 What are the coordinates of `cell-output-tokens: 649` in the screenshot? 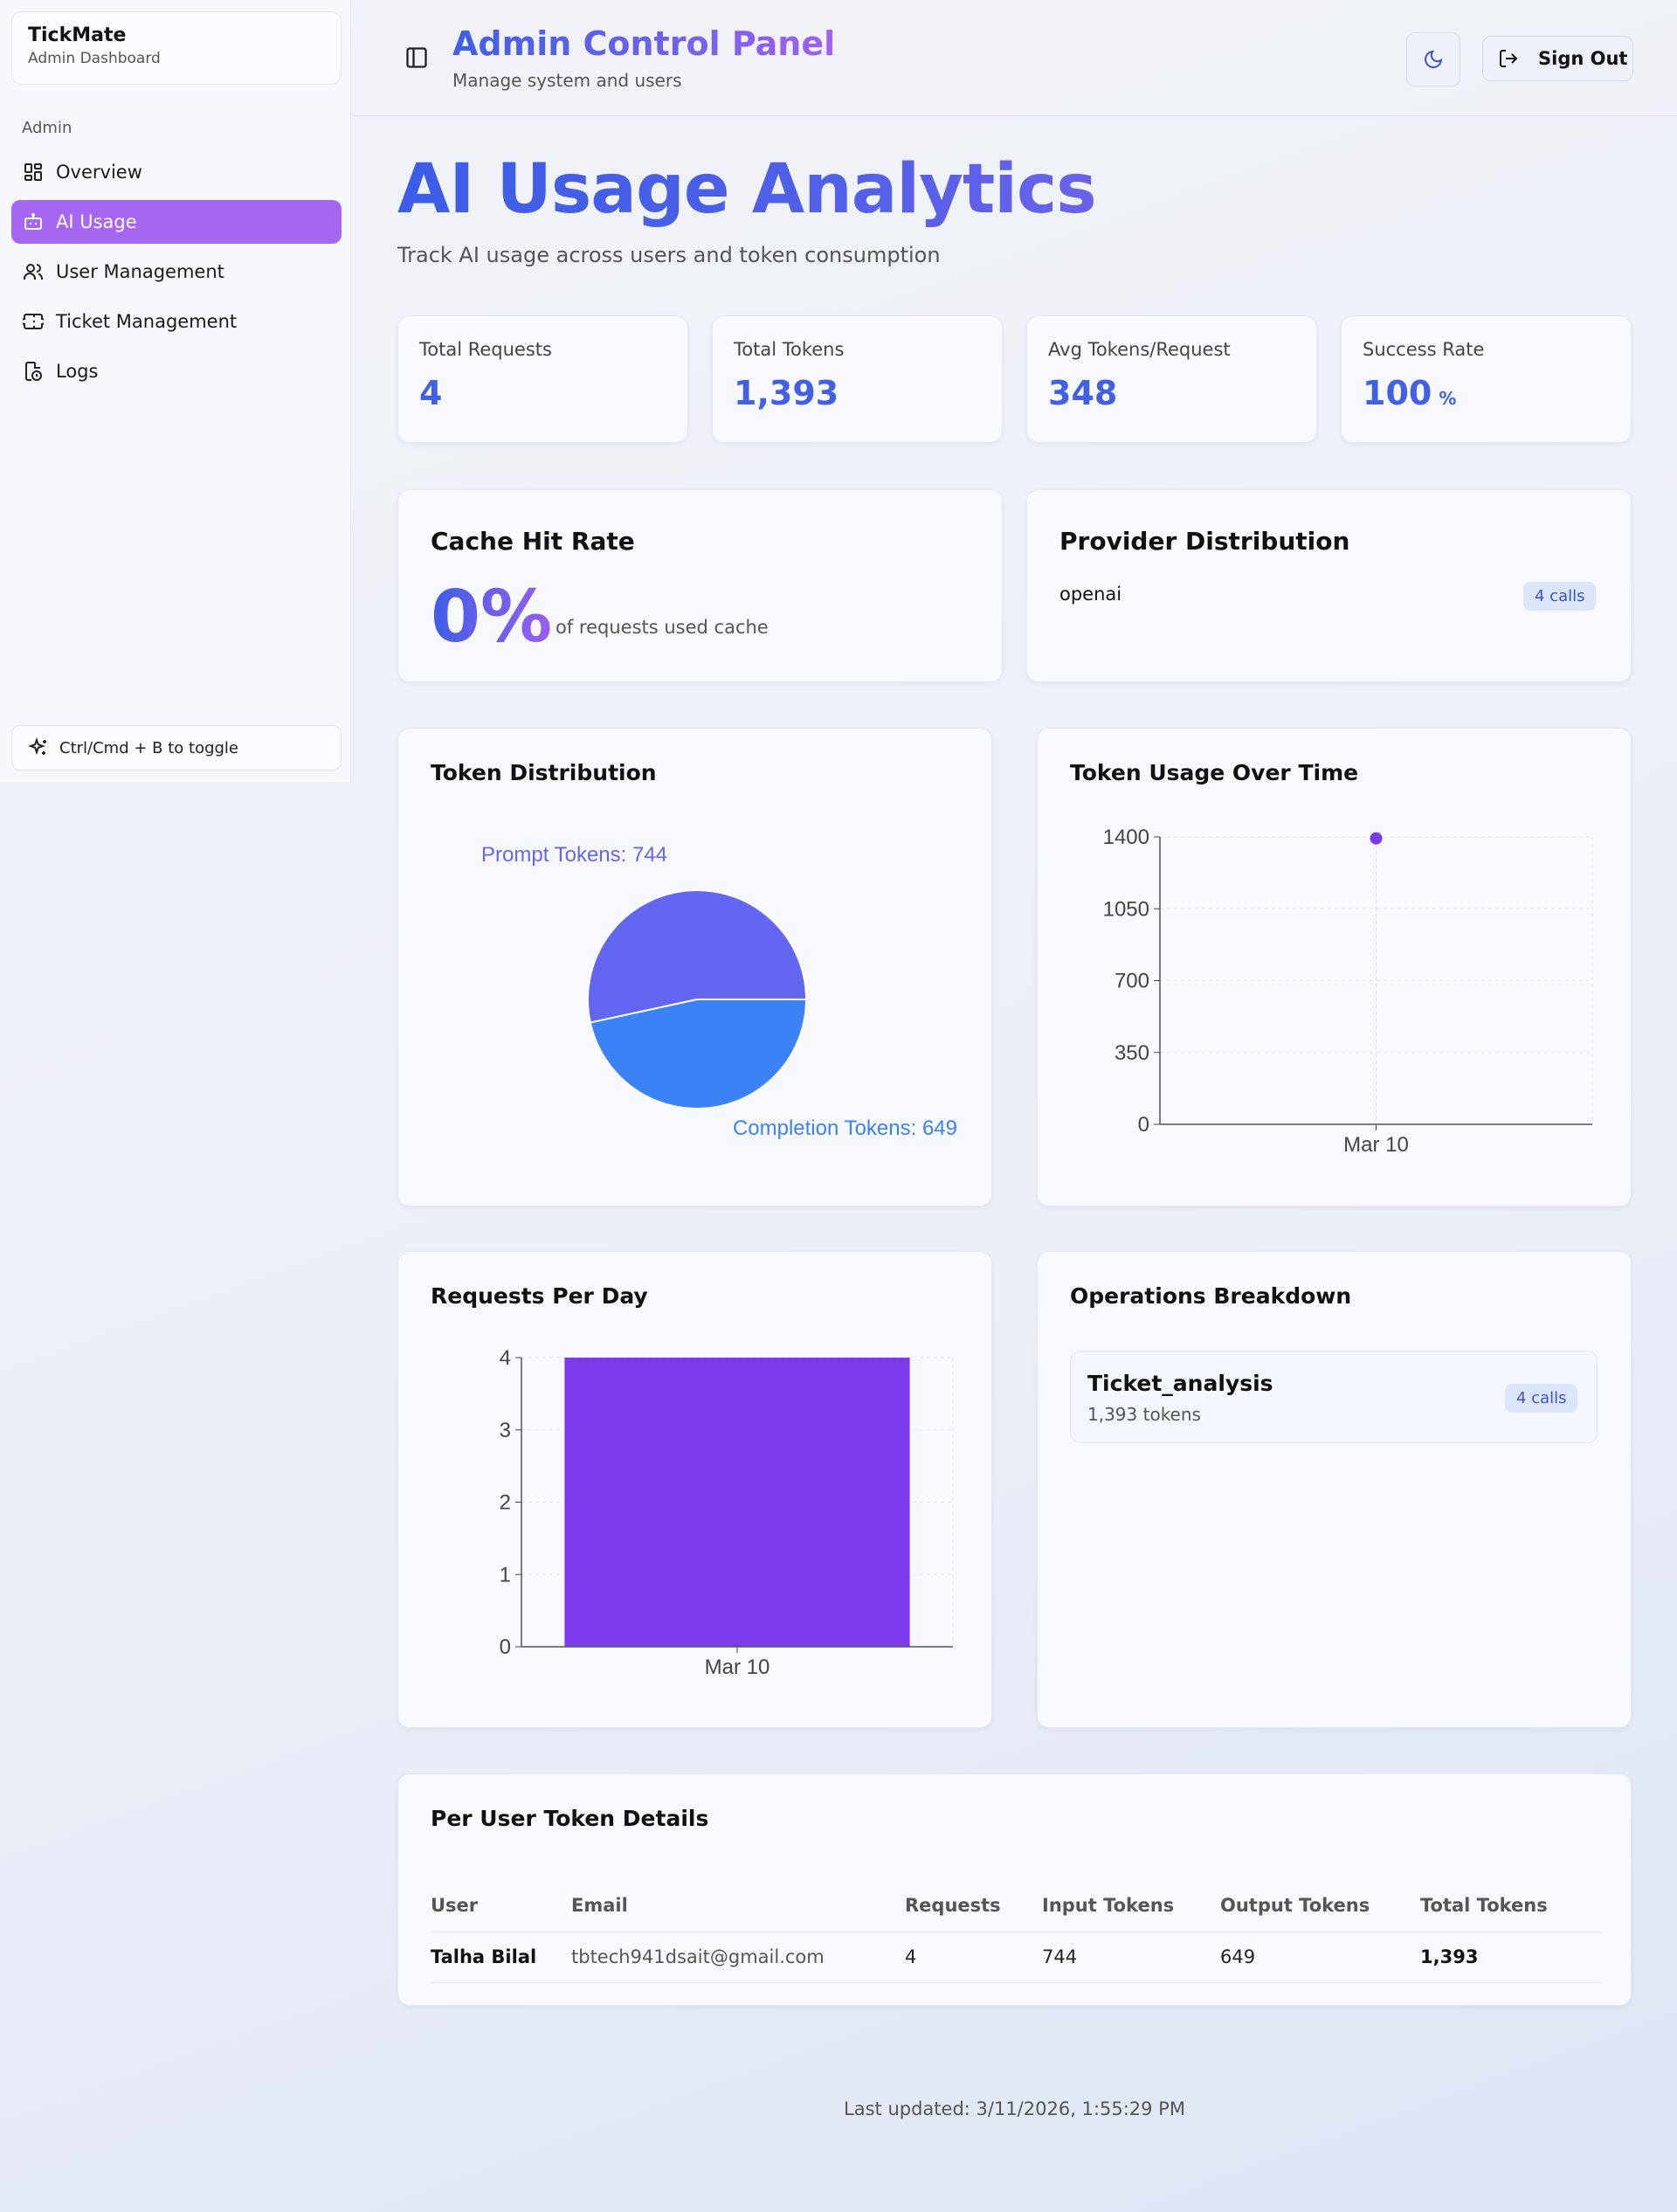 It's located at (1320, 1957).